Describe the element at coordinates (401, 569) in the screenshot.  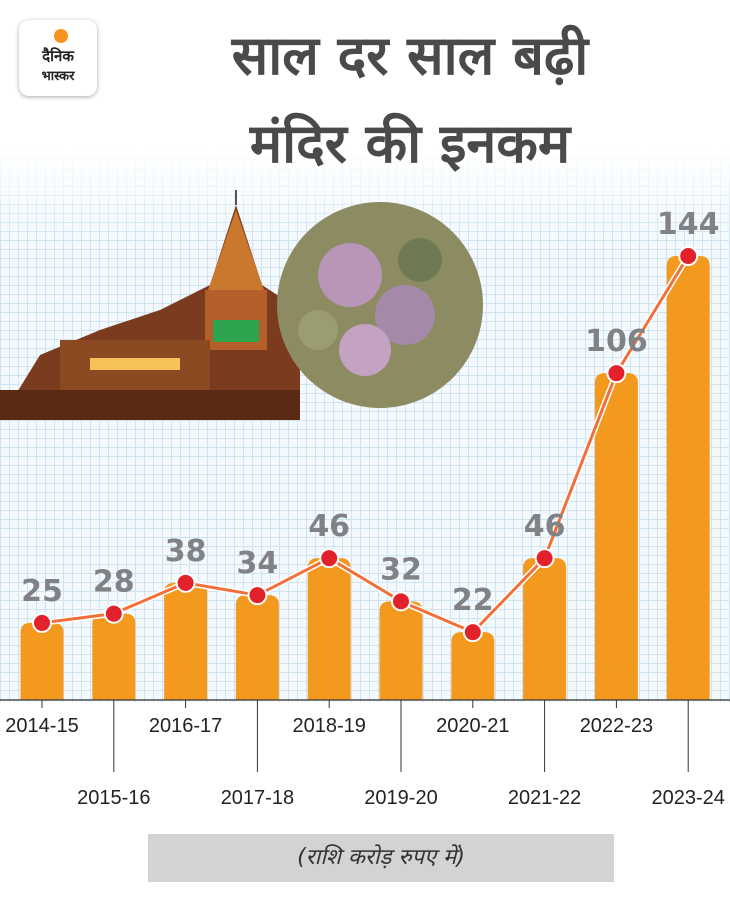
I see `value-label-2019-20: 32` at that location.